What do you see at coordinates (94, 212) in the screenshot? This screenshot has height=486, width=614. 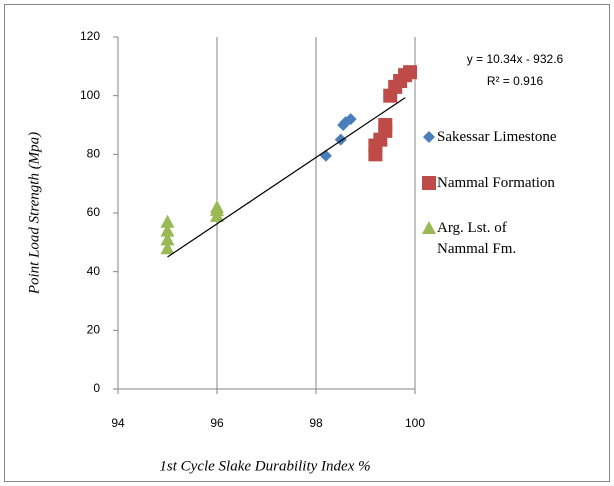 I see `y-tick-label: 60` at bounding box center [94, 212].